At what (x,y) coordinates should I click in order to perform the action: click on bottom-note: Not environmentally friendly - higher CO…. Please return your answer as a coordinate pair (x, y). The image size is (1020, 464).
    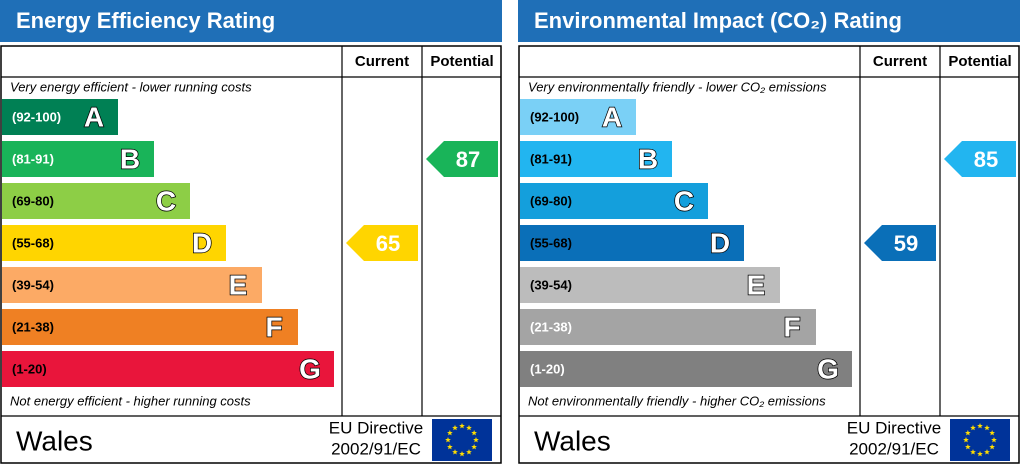
    Looking at the image, I should click on (677, 400).